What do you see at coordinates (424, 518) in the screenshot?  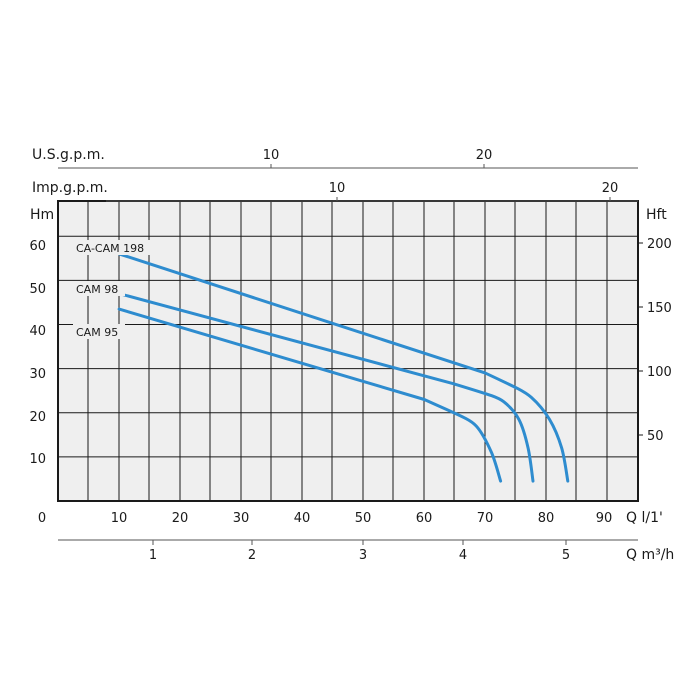 I see `bottom-lmin-tick: 60` at bounding box center [424, 518].